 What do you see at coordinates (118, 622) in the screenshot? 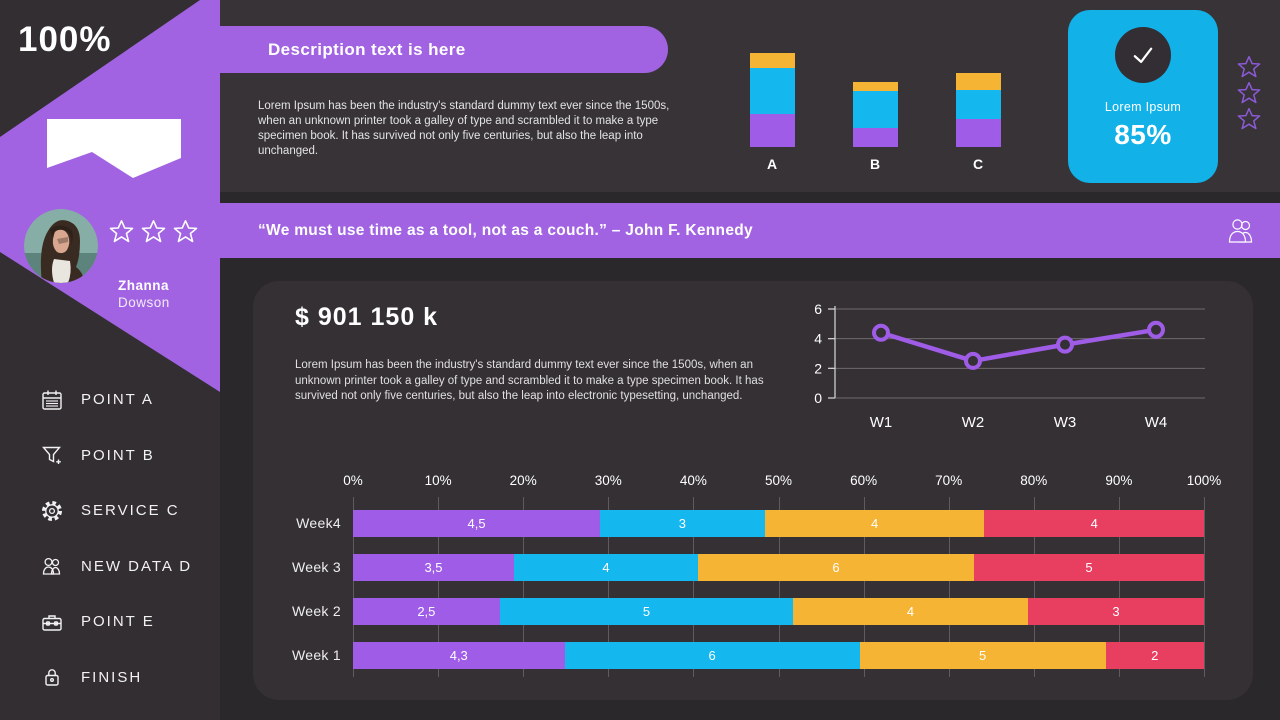
I see `sidebar-item-label: POINT E` at bounding box center [118, 622].